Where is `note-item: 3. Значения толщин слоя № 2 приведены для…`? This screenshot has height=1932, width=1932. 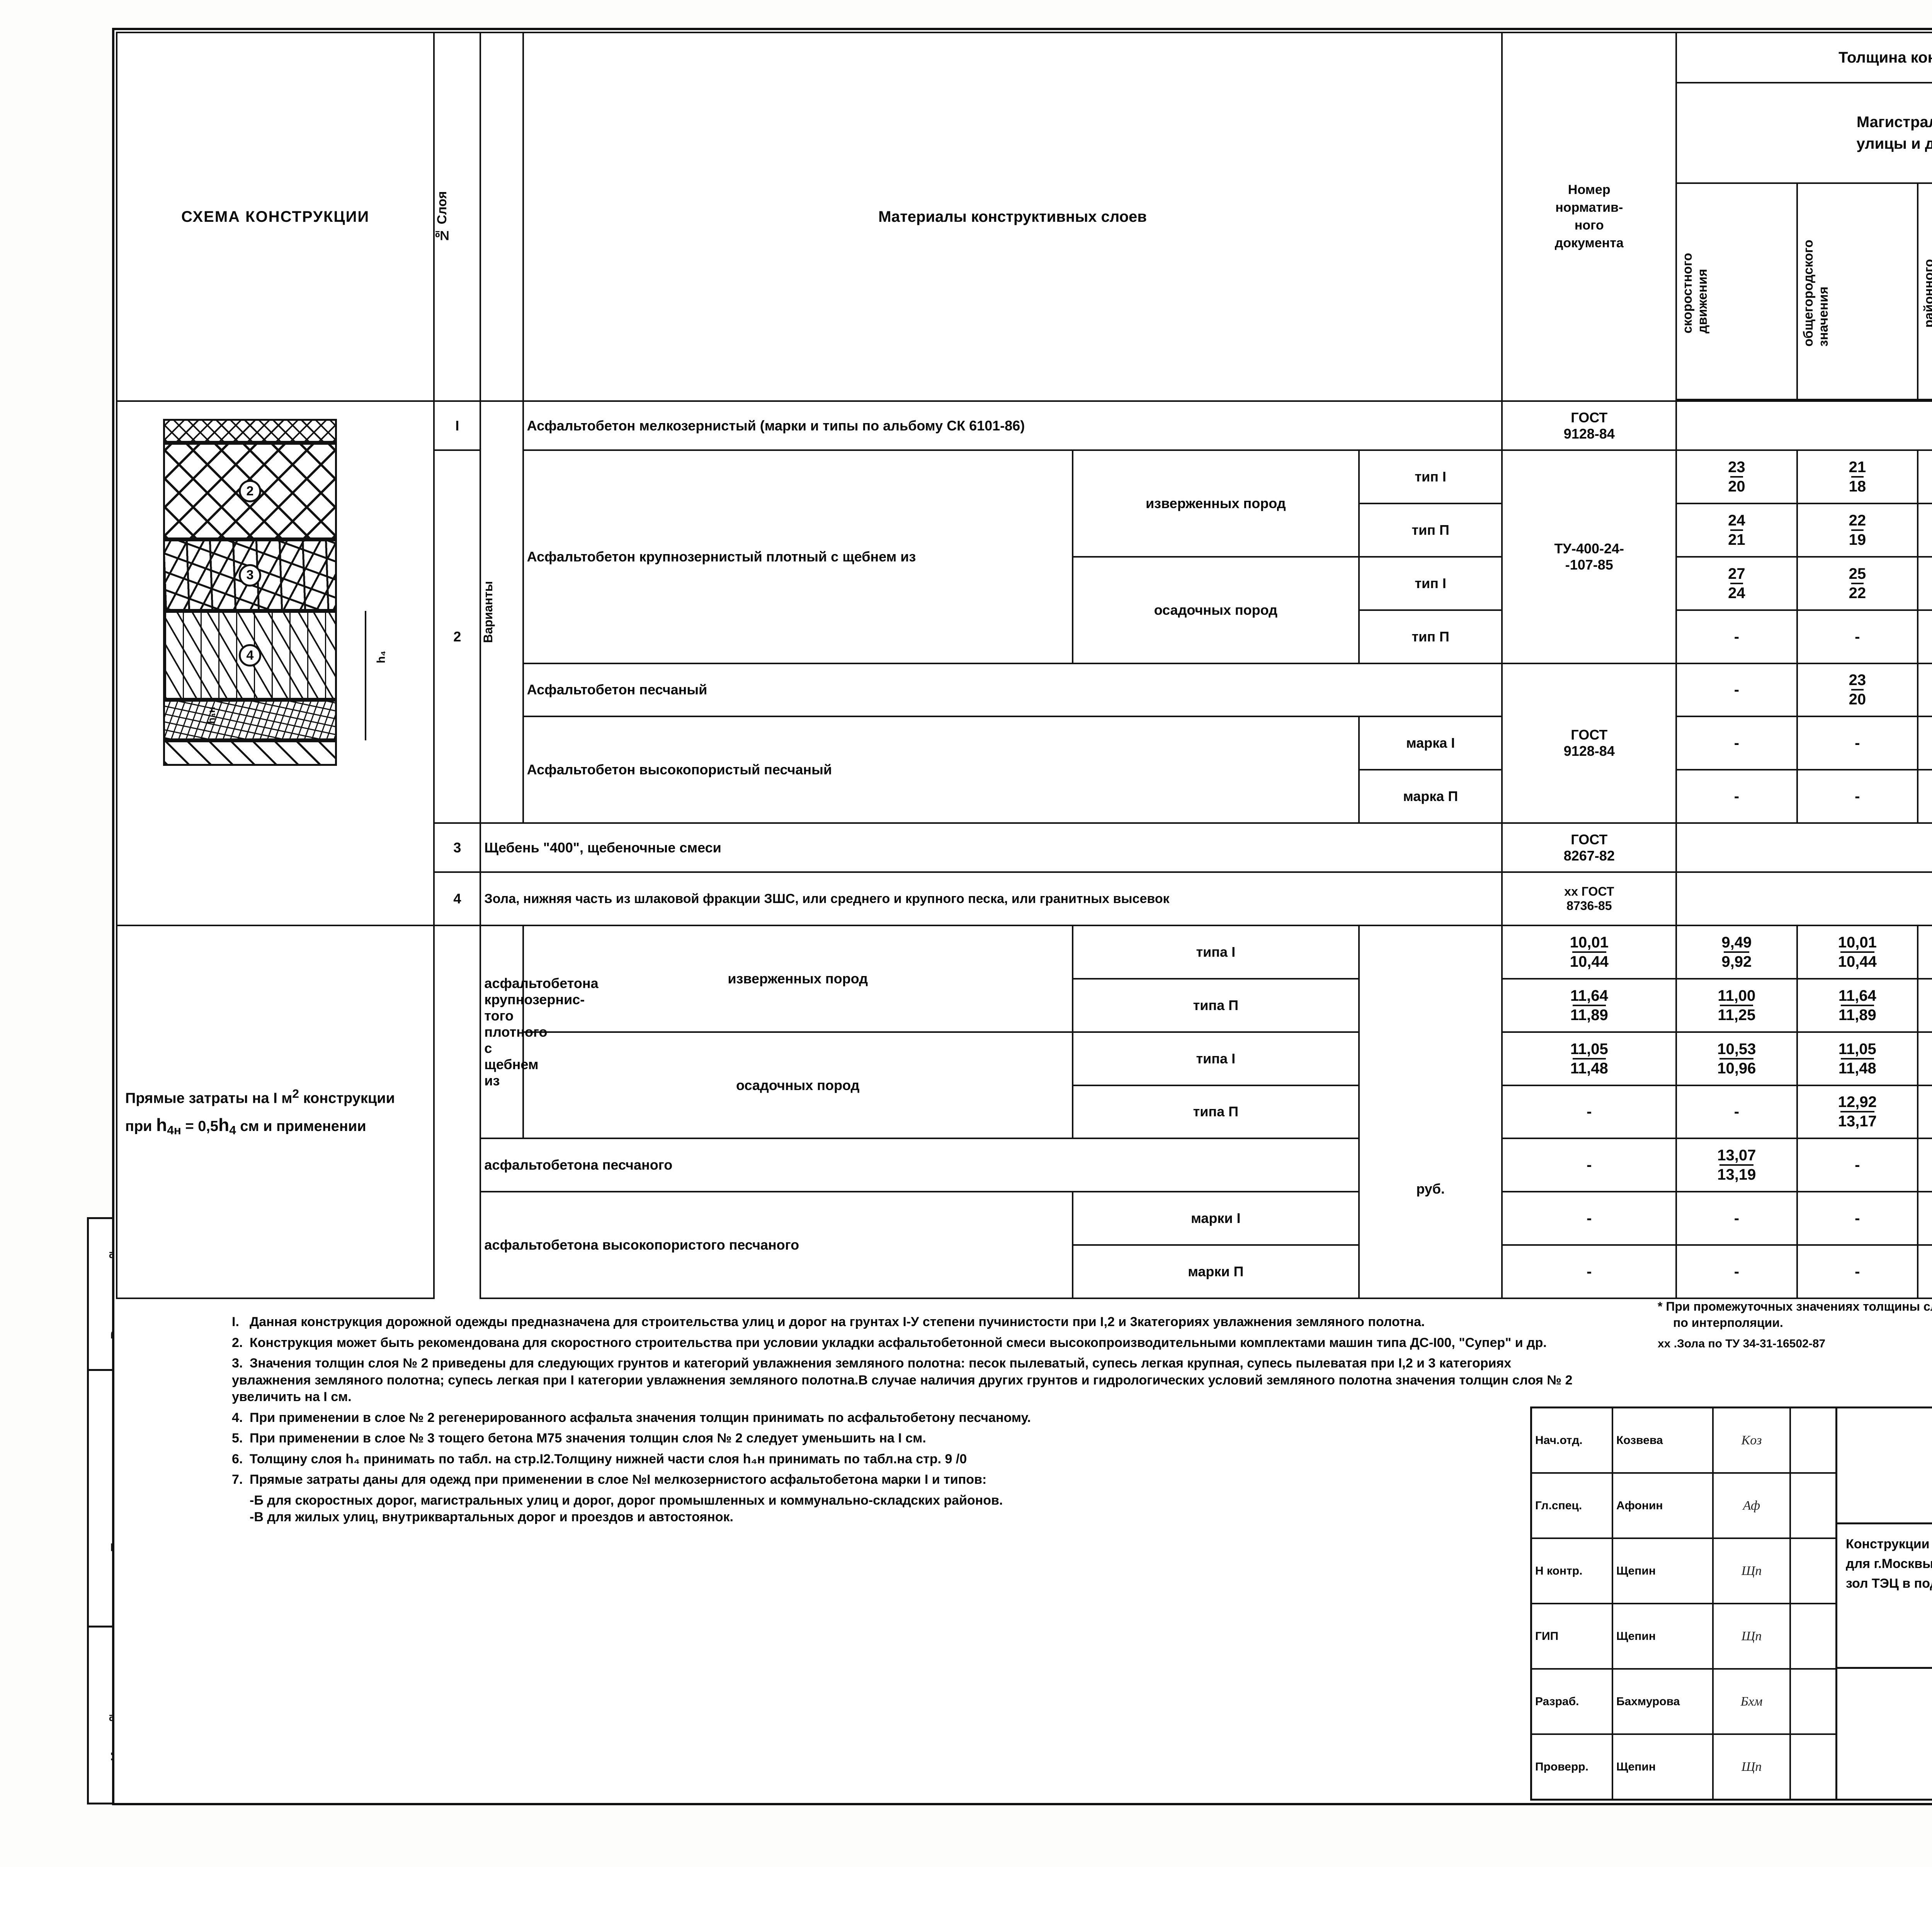
note-item: 3. Значения толщин слоя № 2 приведены для… is located at coordinates (908, 1381).